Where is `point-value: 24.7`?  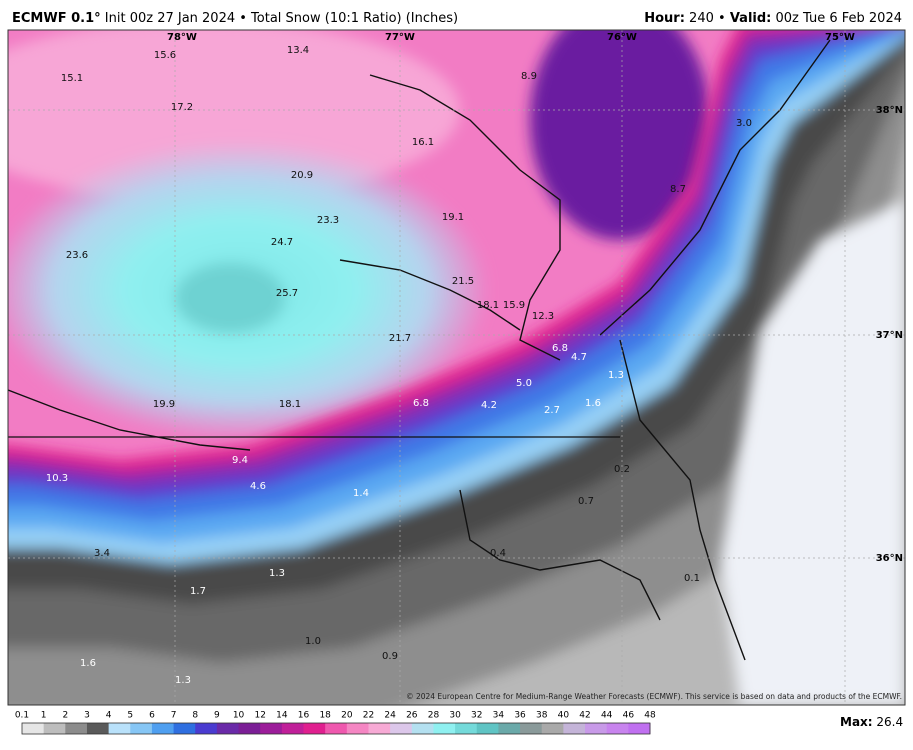
point-value: 24.7 is located at coordinates (282, 242).